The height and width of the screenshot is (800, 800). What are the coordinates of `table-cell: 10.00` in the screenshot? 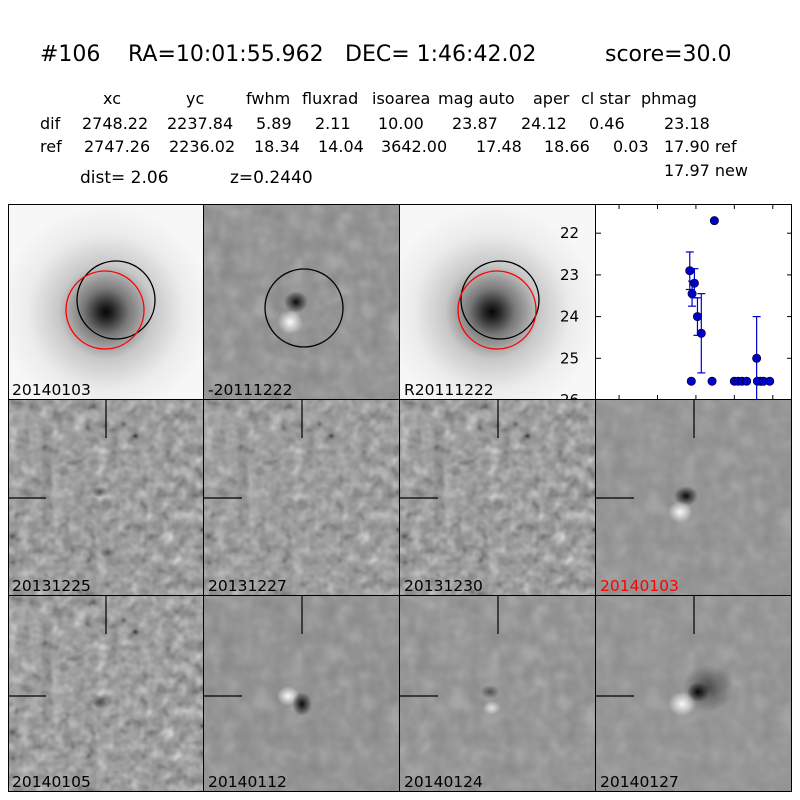 It's located at (401, 123).